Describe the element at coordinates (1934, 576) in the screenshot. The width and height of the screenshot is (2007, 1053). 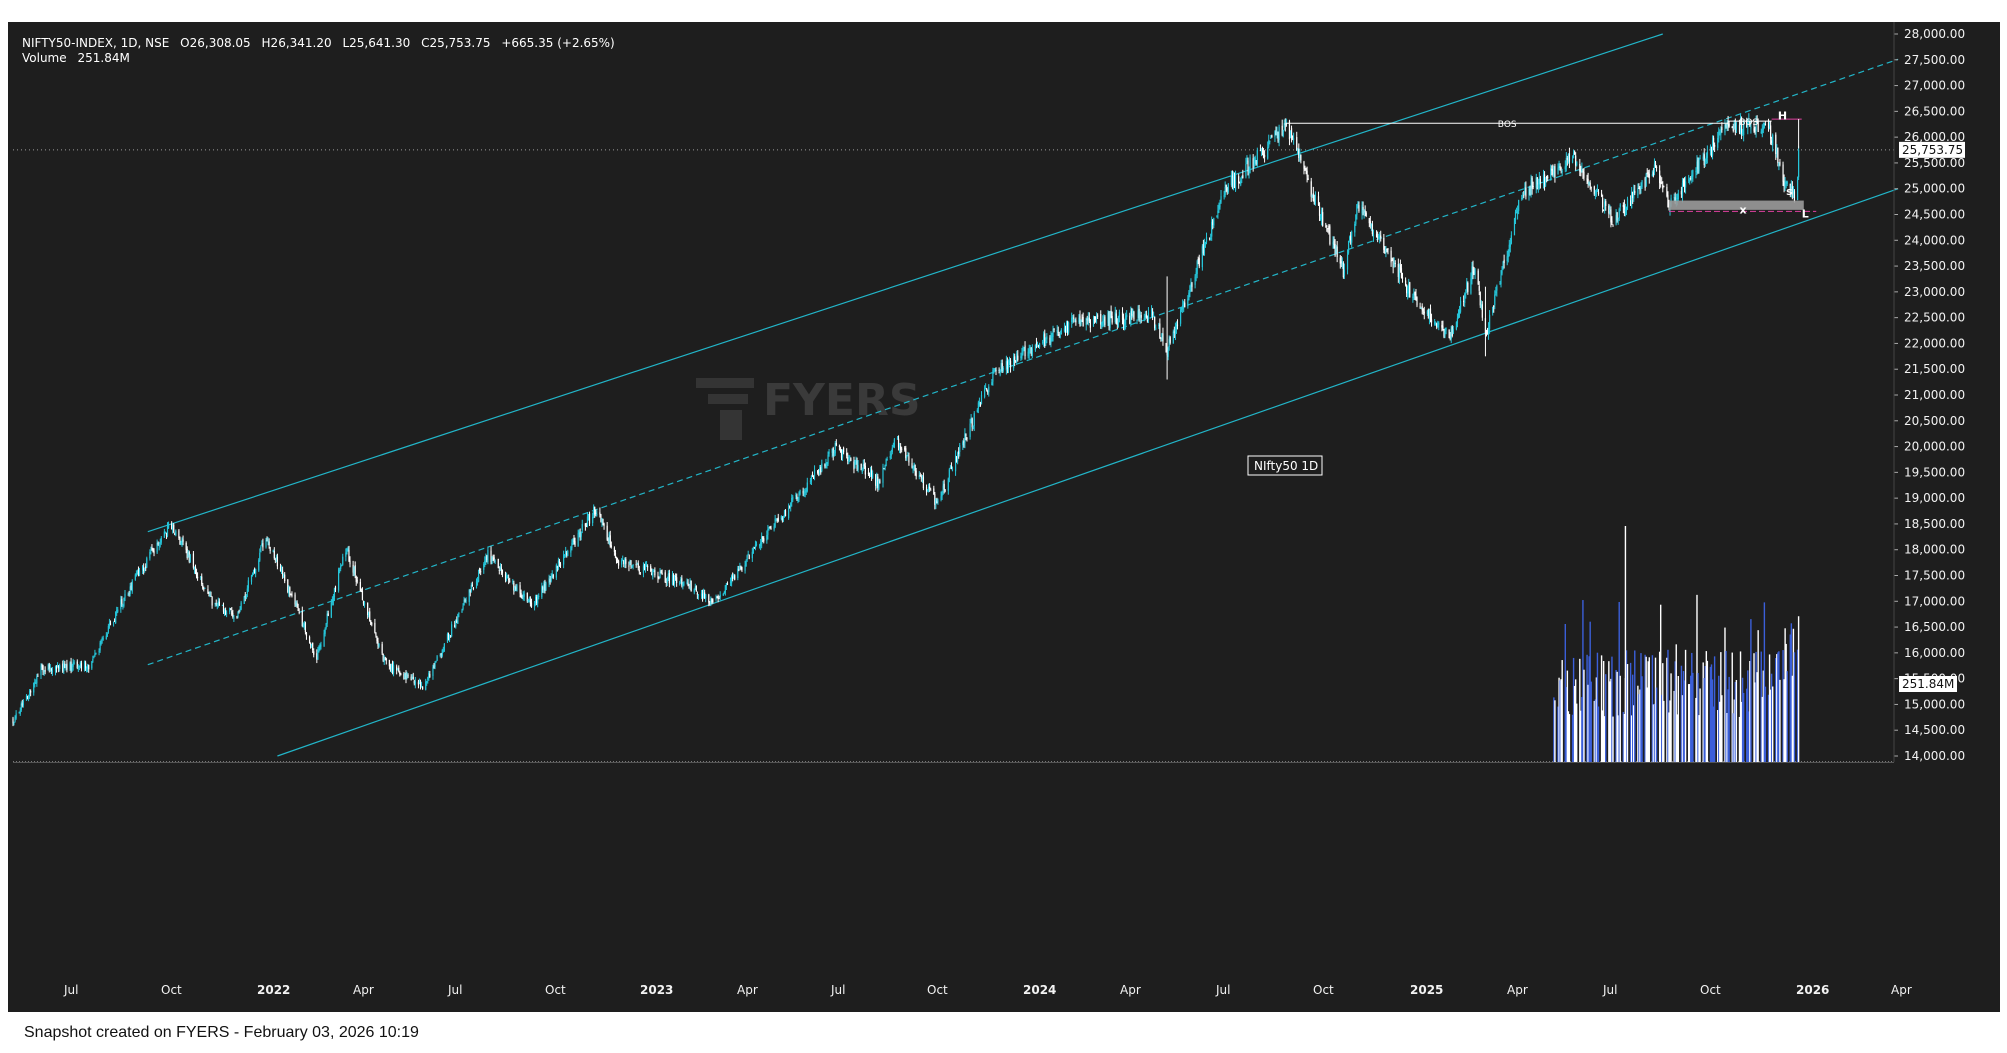
I see `y-tick-label: 17,500.00` at that location.